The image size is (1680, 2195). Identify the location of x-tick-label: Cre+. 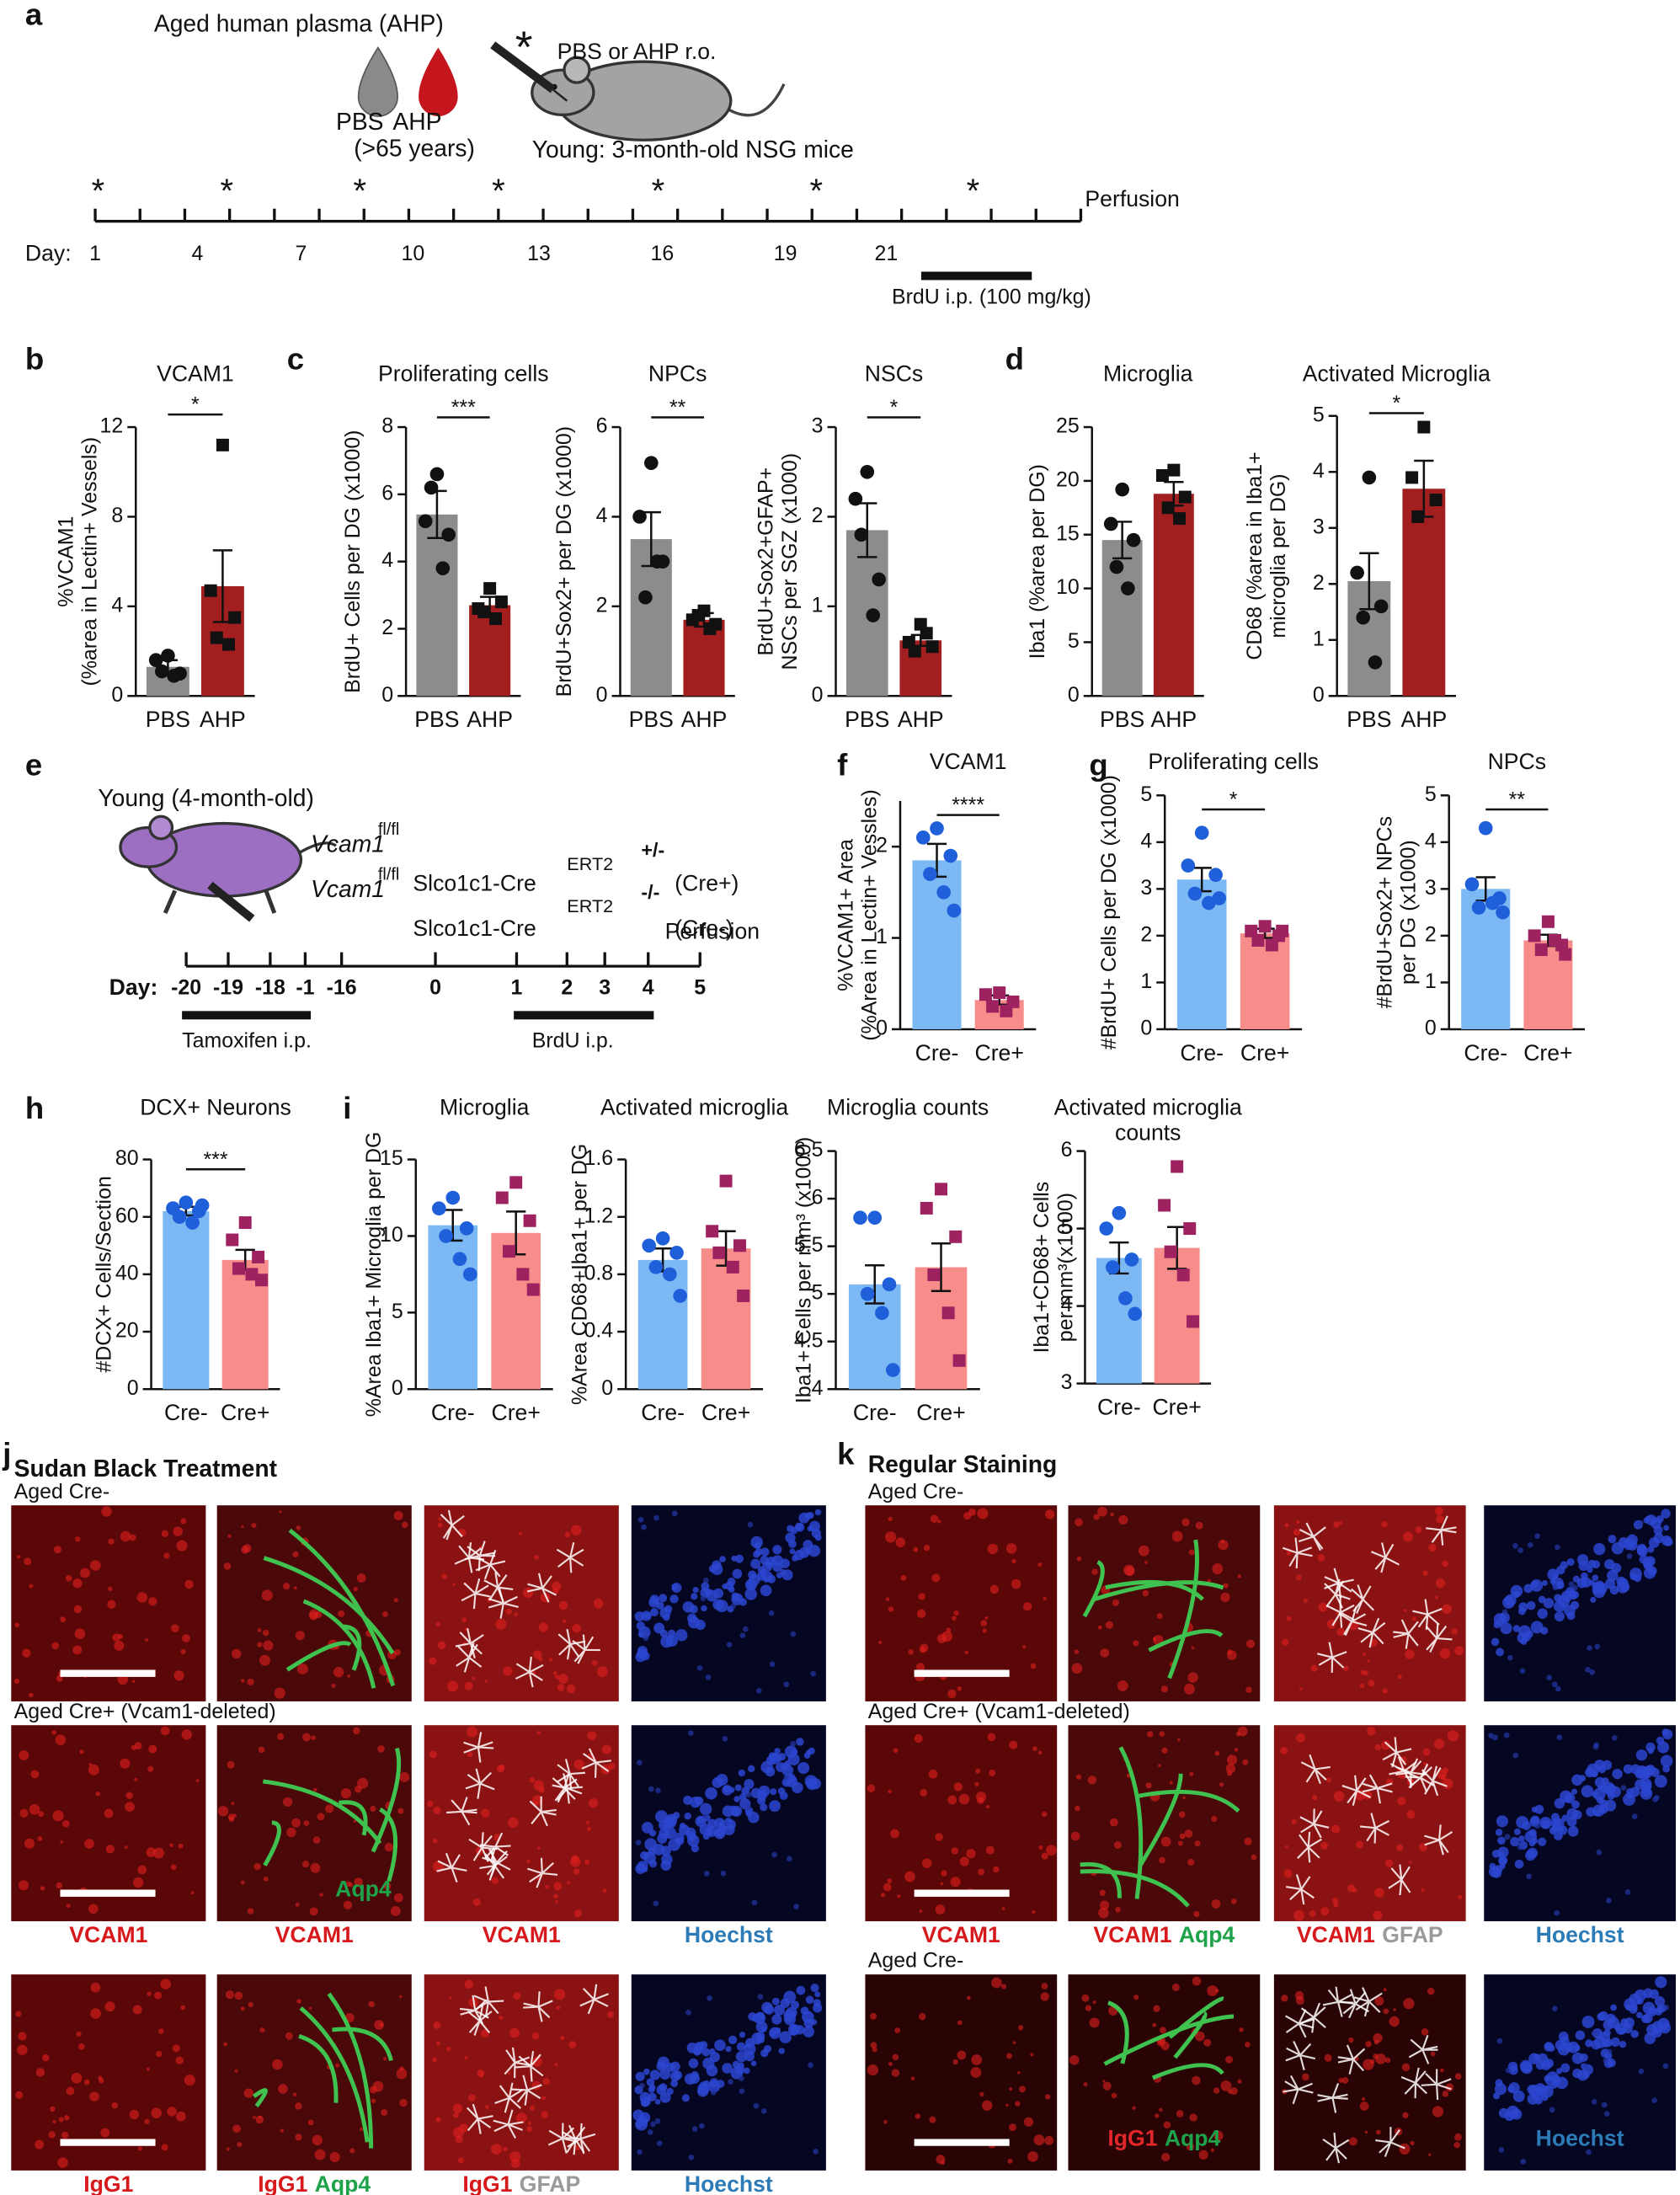
(245, 1413).